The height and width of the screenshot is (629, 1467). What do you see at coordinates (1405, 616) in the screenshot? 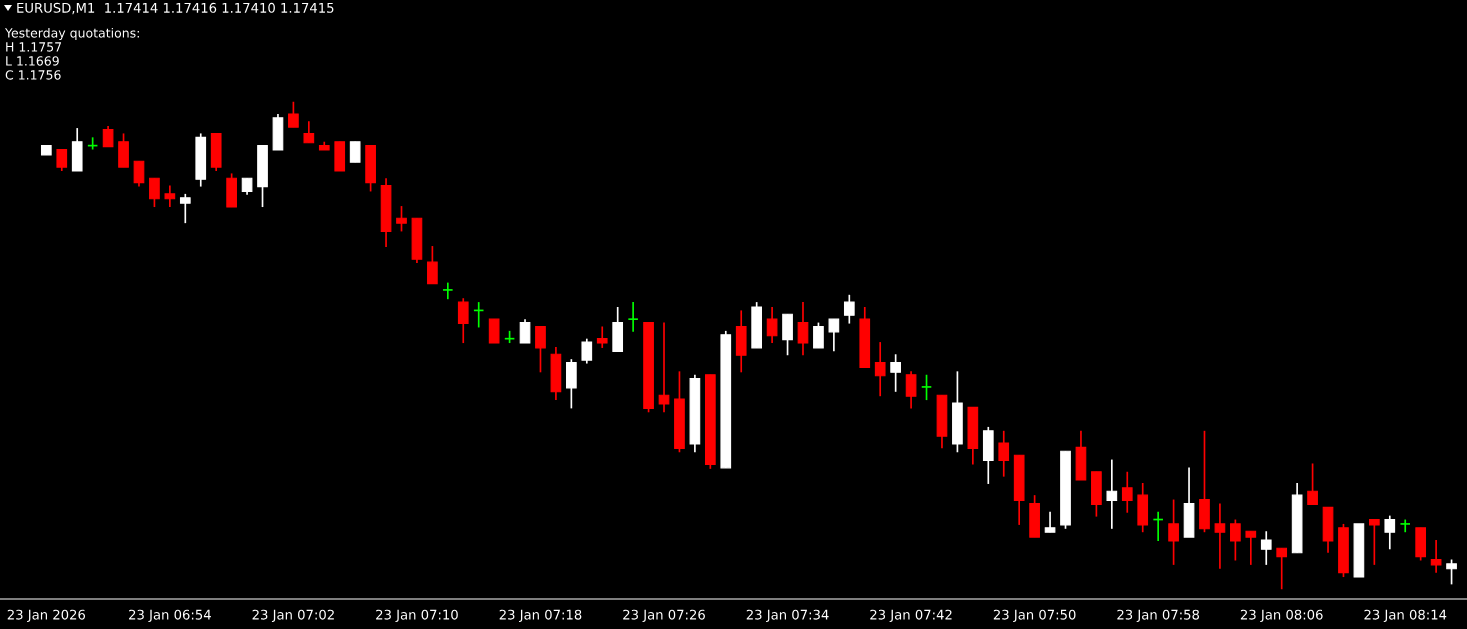
I see `x-tick-label: 23 Jan 08:14` at bounding box center [1405, 616].